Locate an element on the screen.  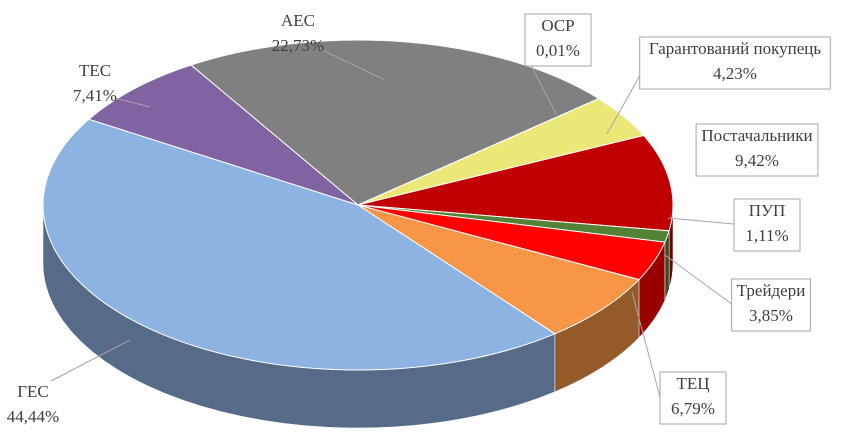
value-label: 0,01% is located at coordinates (558, 50).